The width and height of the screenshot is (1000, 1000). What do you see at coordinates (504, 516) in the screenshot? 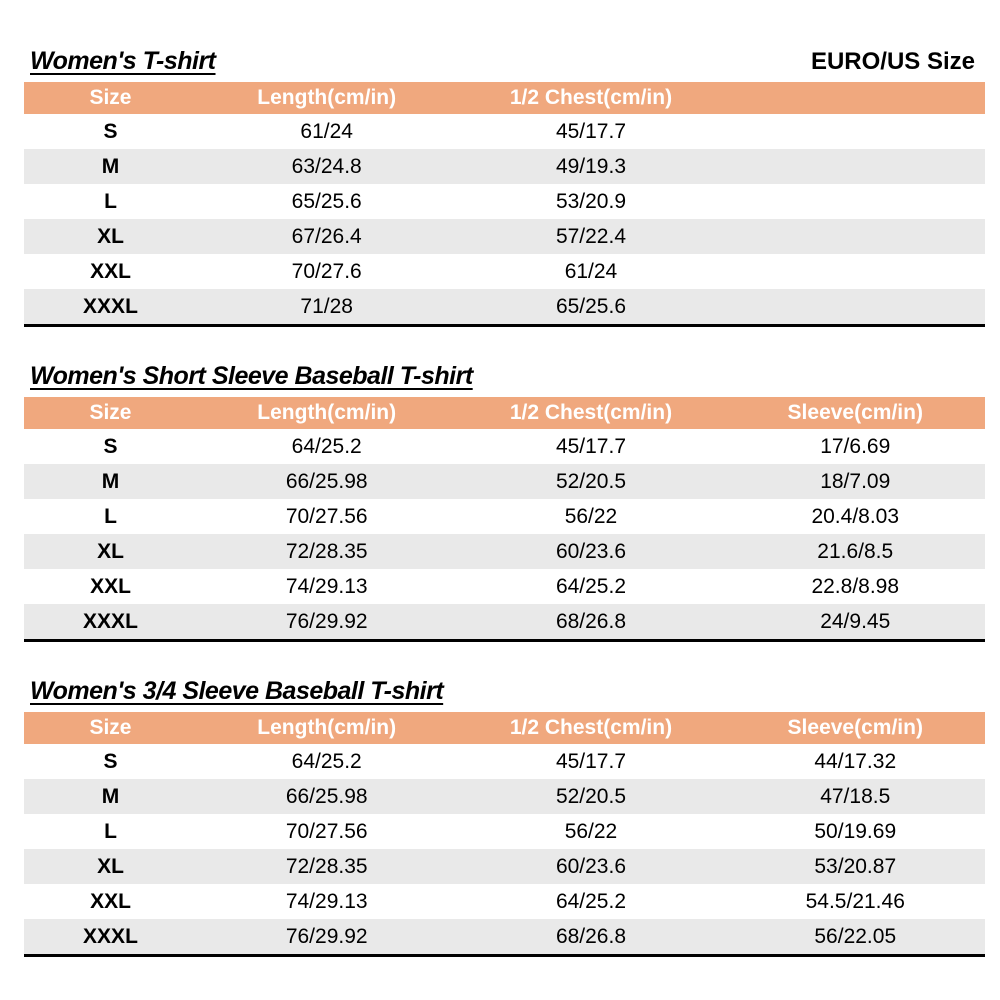
I see `table-row: L 70/27.56 56/22 20.4/8.03` at bounding box center [504, 516].